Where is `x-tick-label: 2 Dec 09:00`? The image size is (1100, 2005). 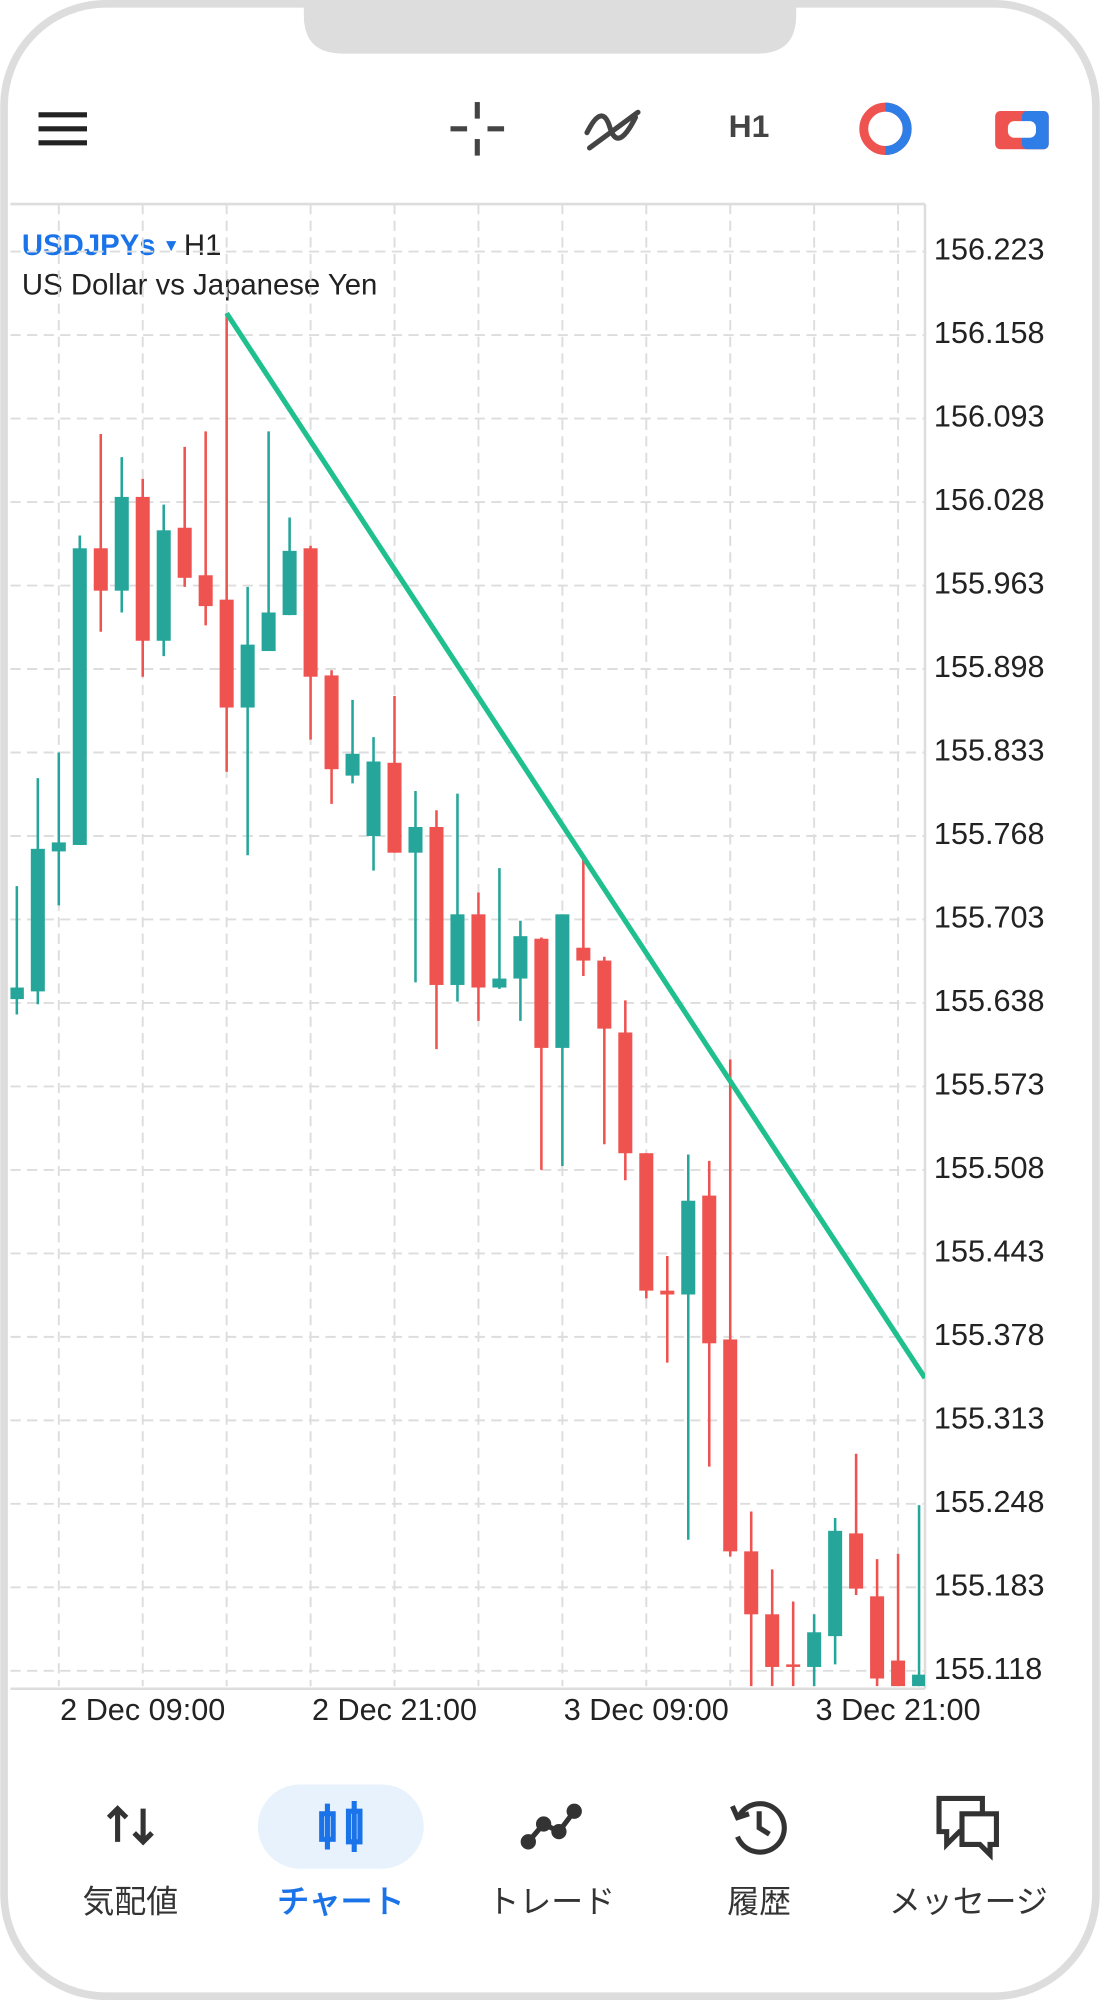 x-tick-label: 2 Dec 09:00 is located at coordinates (142, 1710).